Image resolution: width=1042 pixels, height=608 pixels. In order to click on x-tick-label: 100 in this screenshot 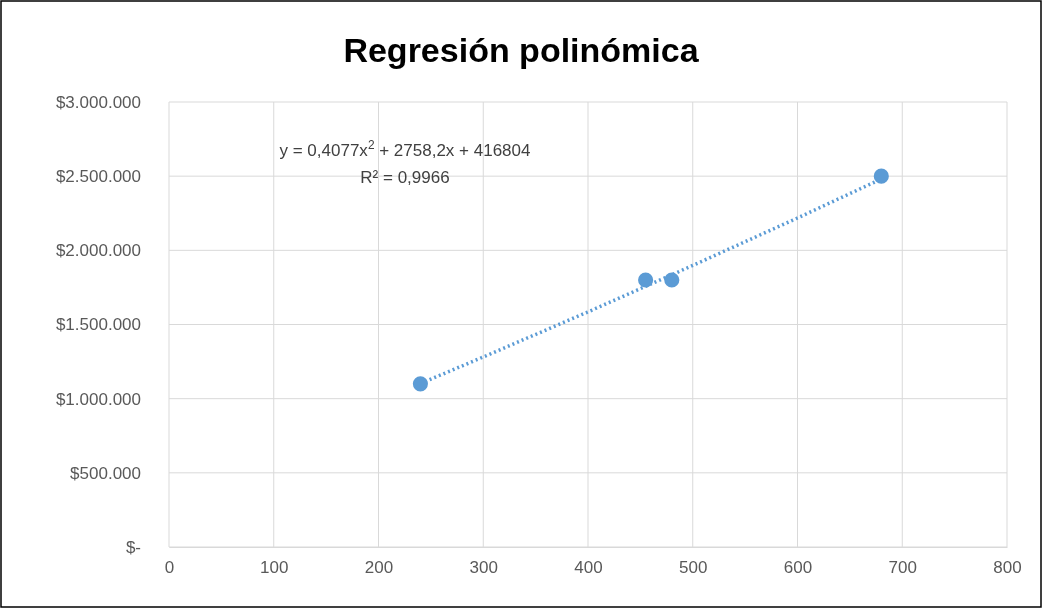, I will do `click(274, 568)`.